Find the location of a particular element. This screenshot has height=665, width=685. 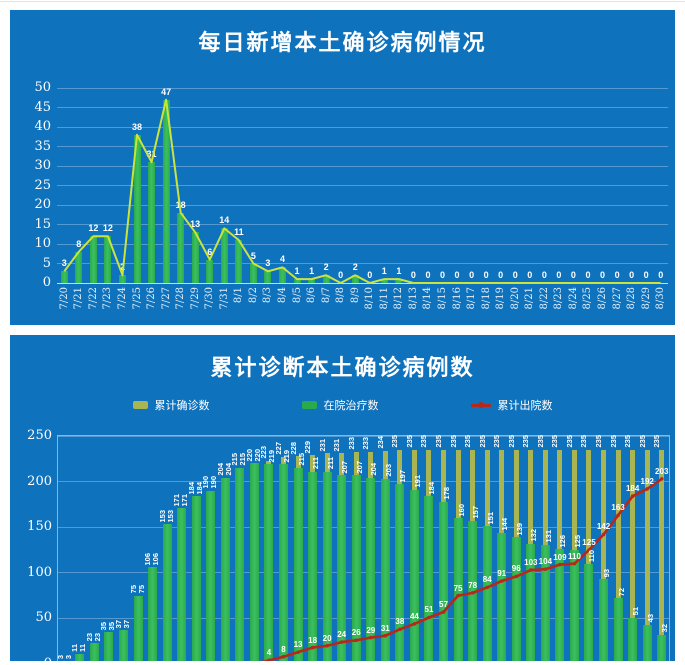

x-tick-label: 7/23 is located at coordinates (108, 298).